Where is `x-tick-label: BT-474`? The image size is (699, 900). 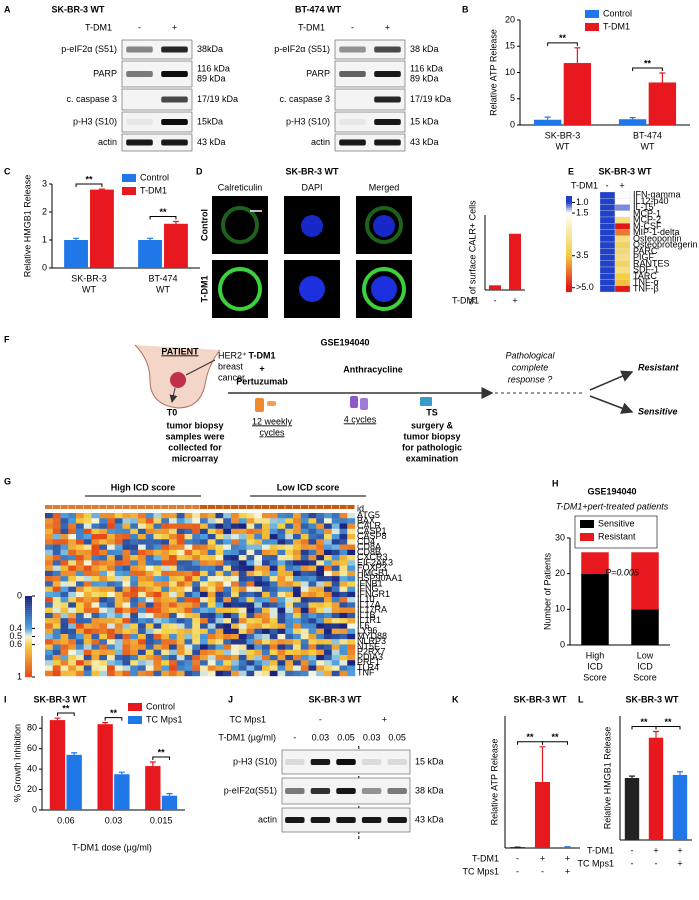
x-tick-label: BT-474 is located at coordinates (162, 278).